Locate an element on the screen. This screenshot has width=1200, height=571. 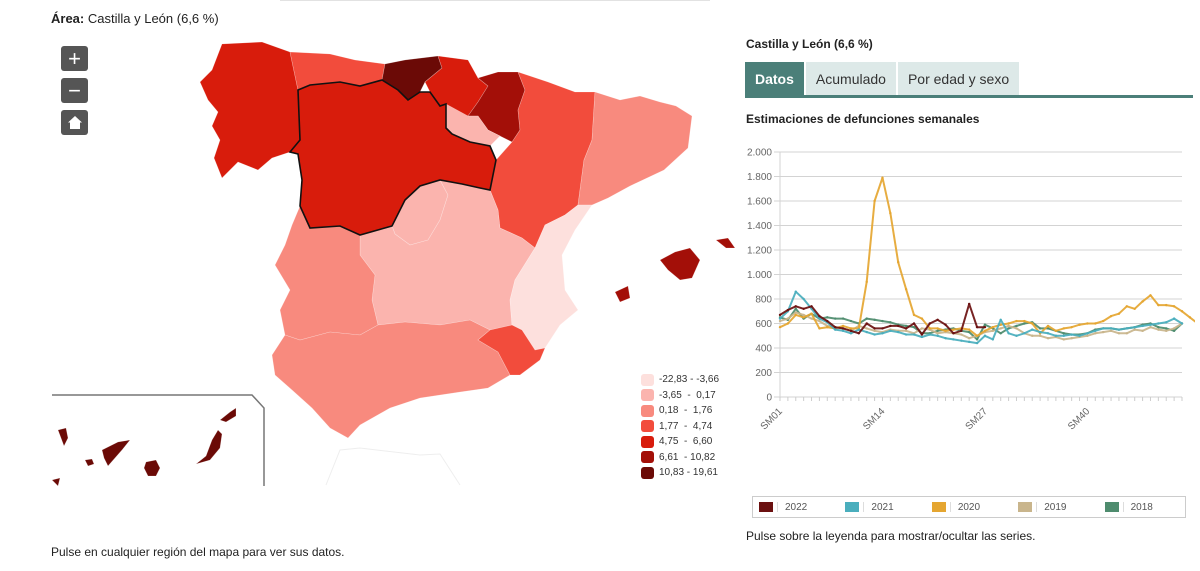
region-andalucia is located at coordinates (391, 379).